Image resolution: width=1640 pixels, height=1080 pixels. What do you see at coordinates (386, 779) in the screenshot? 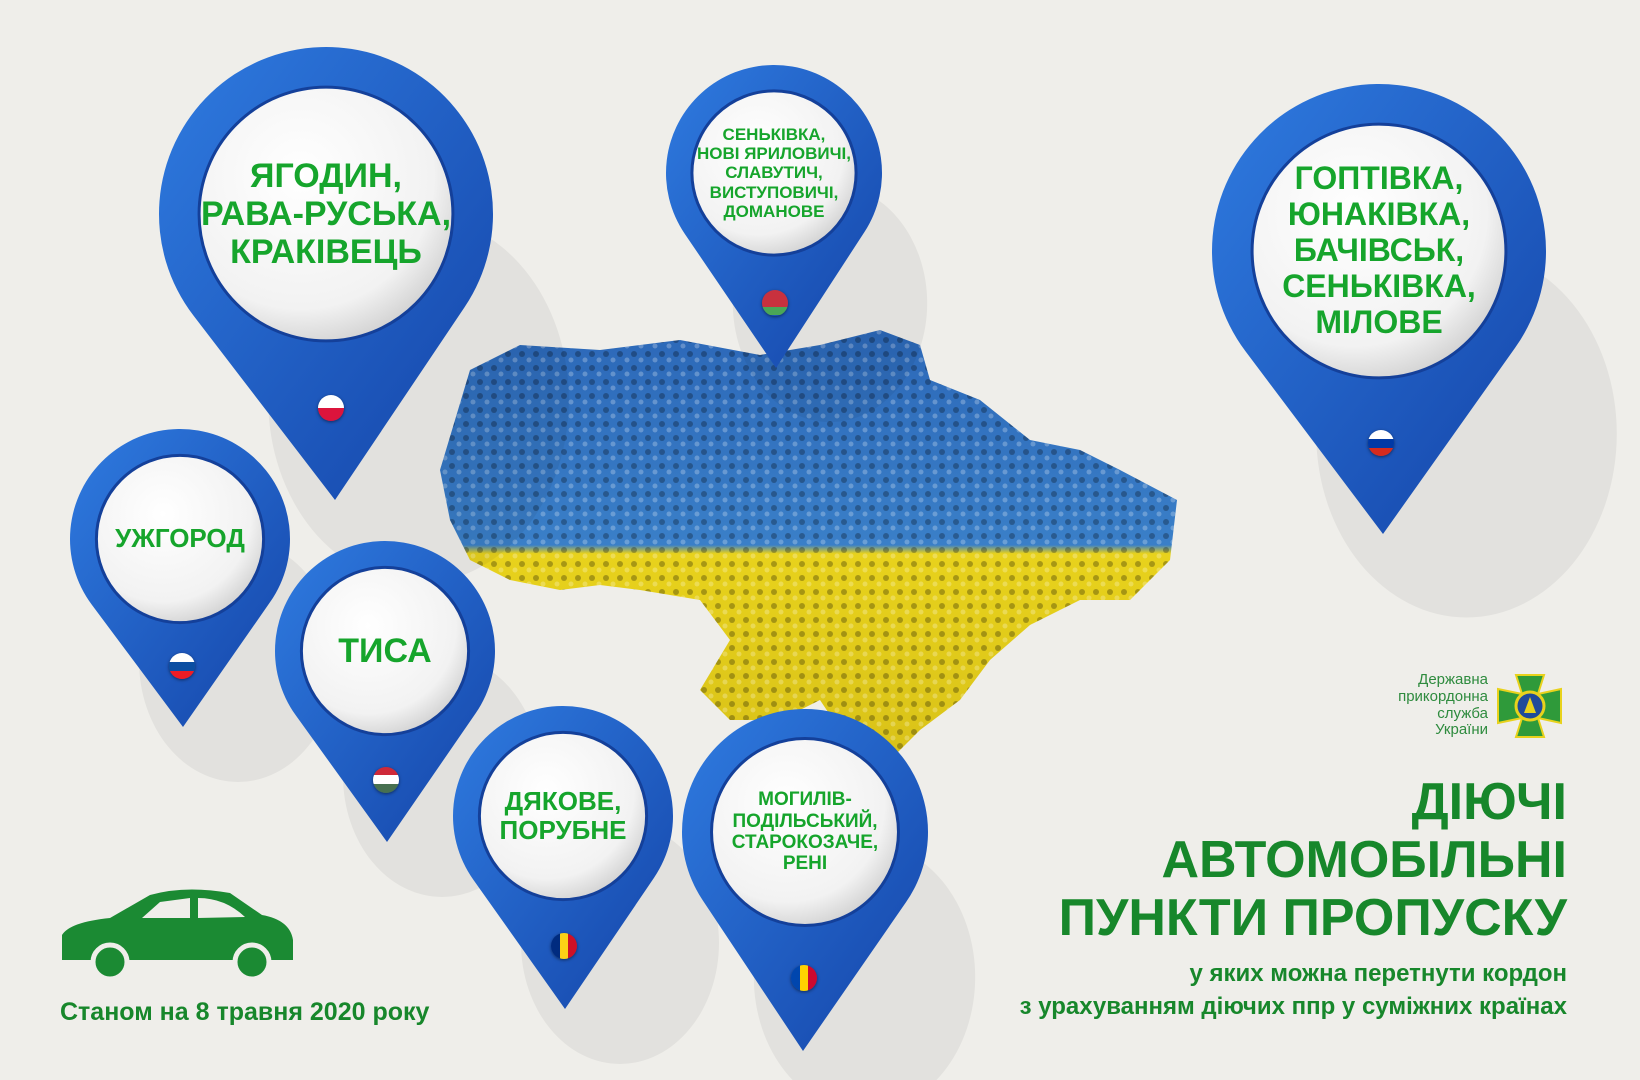
I see `hungary-flag-icon` at bounding box center [386, 779].